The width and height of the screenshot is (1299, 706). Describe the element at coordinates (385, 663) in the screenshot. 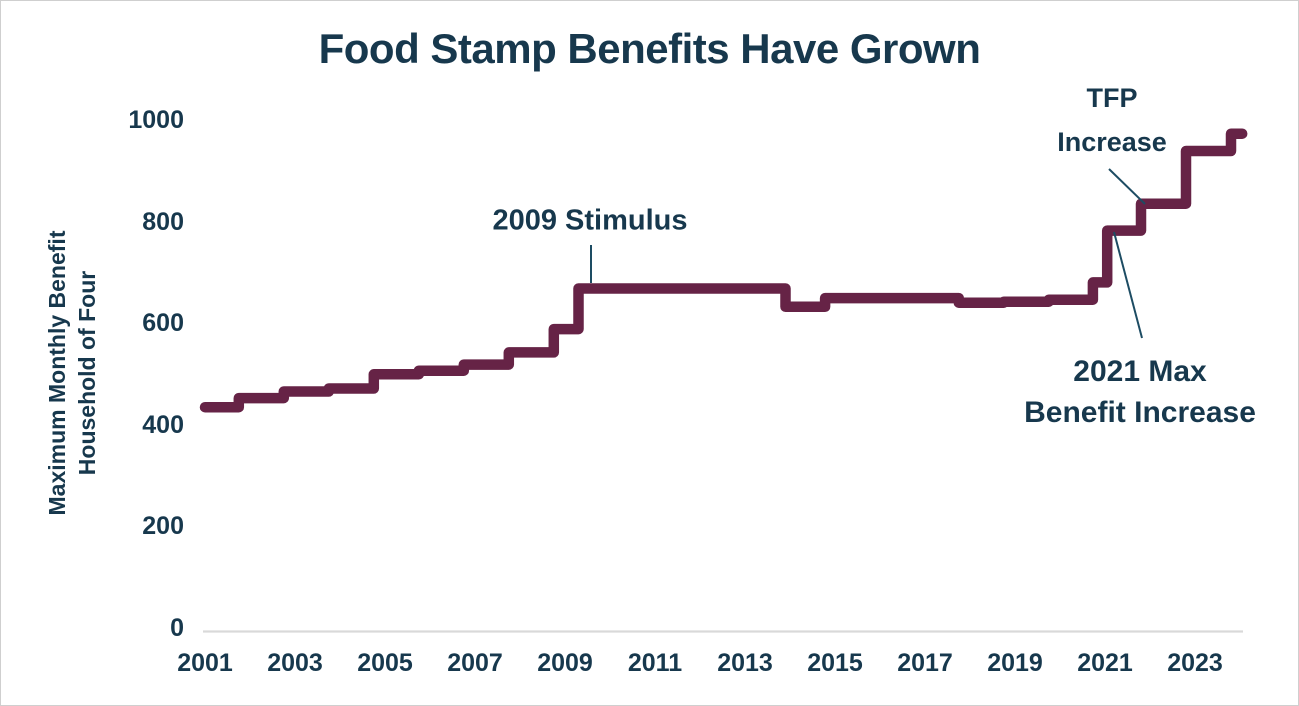

I see `x-tick-label: 2005` at that location.